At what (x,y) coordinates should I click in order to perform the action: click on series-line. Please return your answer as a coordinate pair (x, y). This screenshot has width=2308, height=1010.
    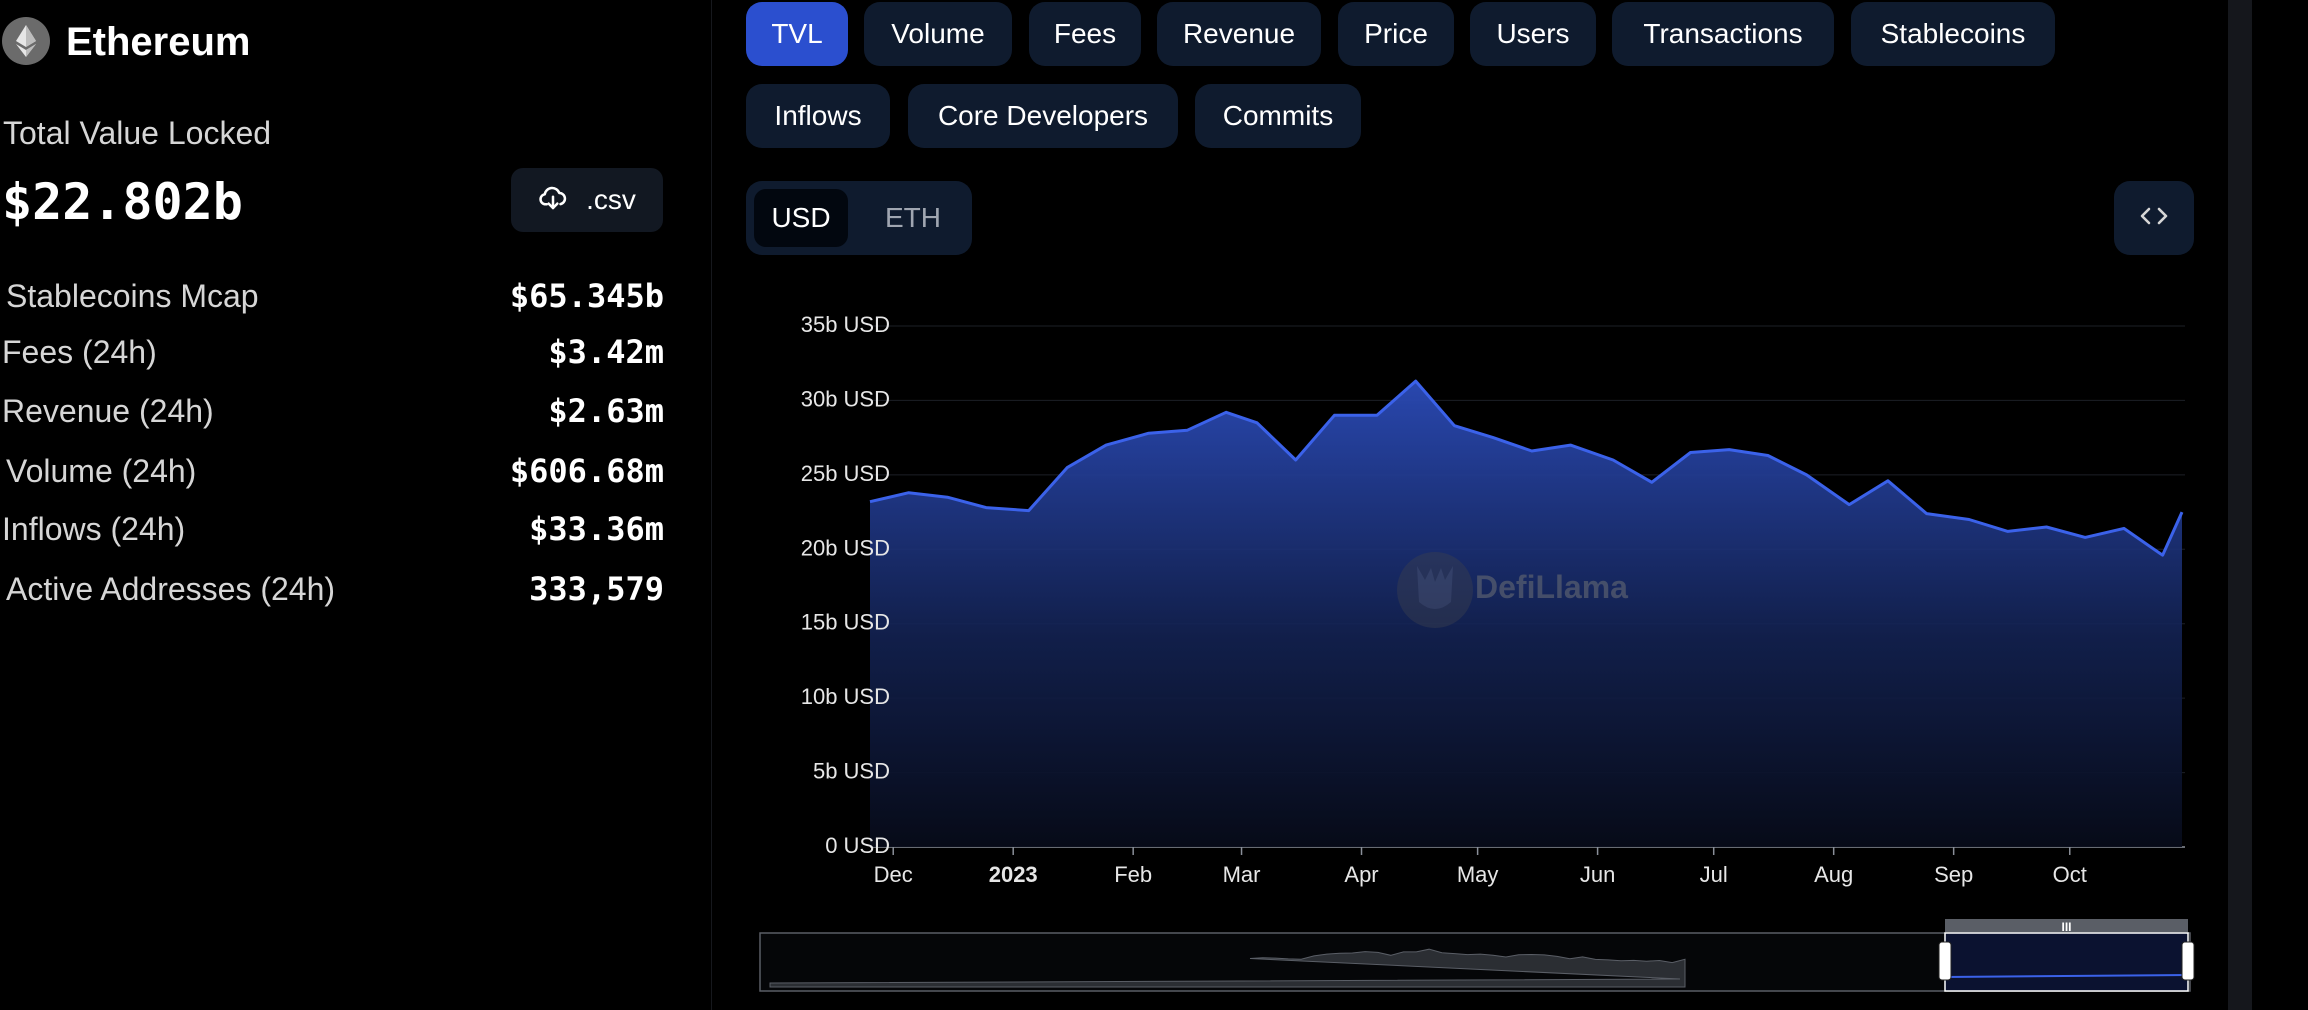
    Looking at the image, I should click on (1526, 468).